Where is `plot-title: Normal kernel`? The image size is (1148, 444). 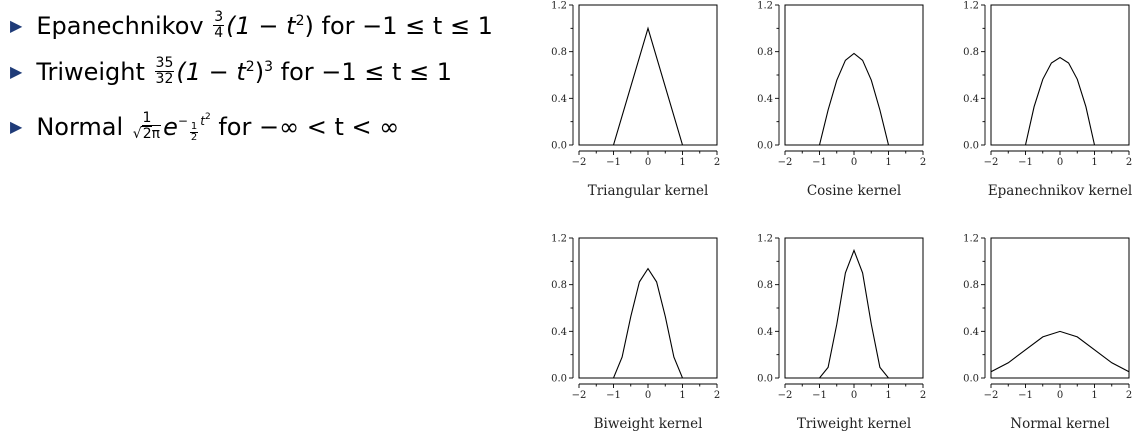
plot-title: Normal kernel is located at coordinates (1059, 424).